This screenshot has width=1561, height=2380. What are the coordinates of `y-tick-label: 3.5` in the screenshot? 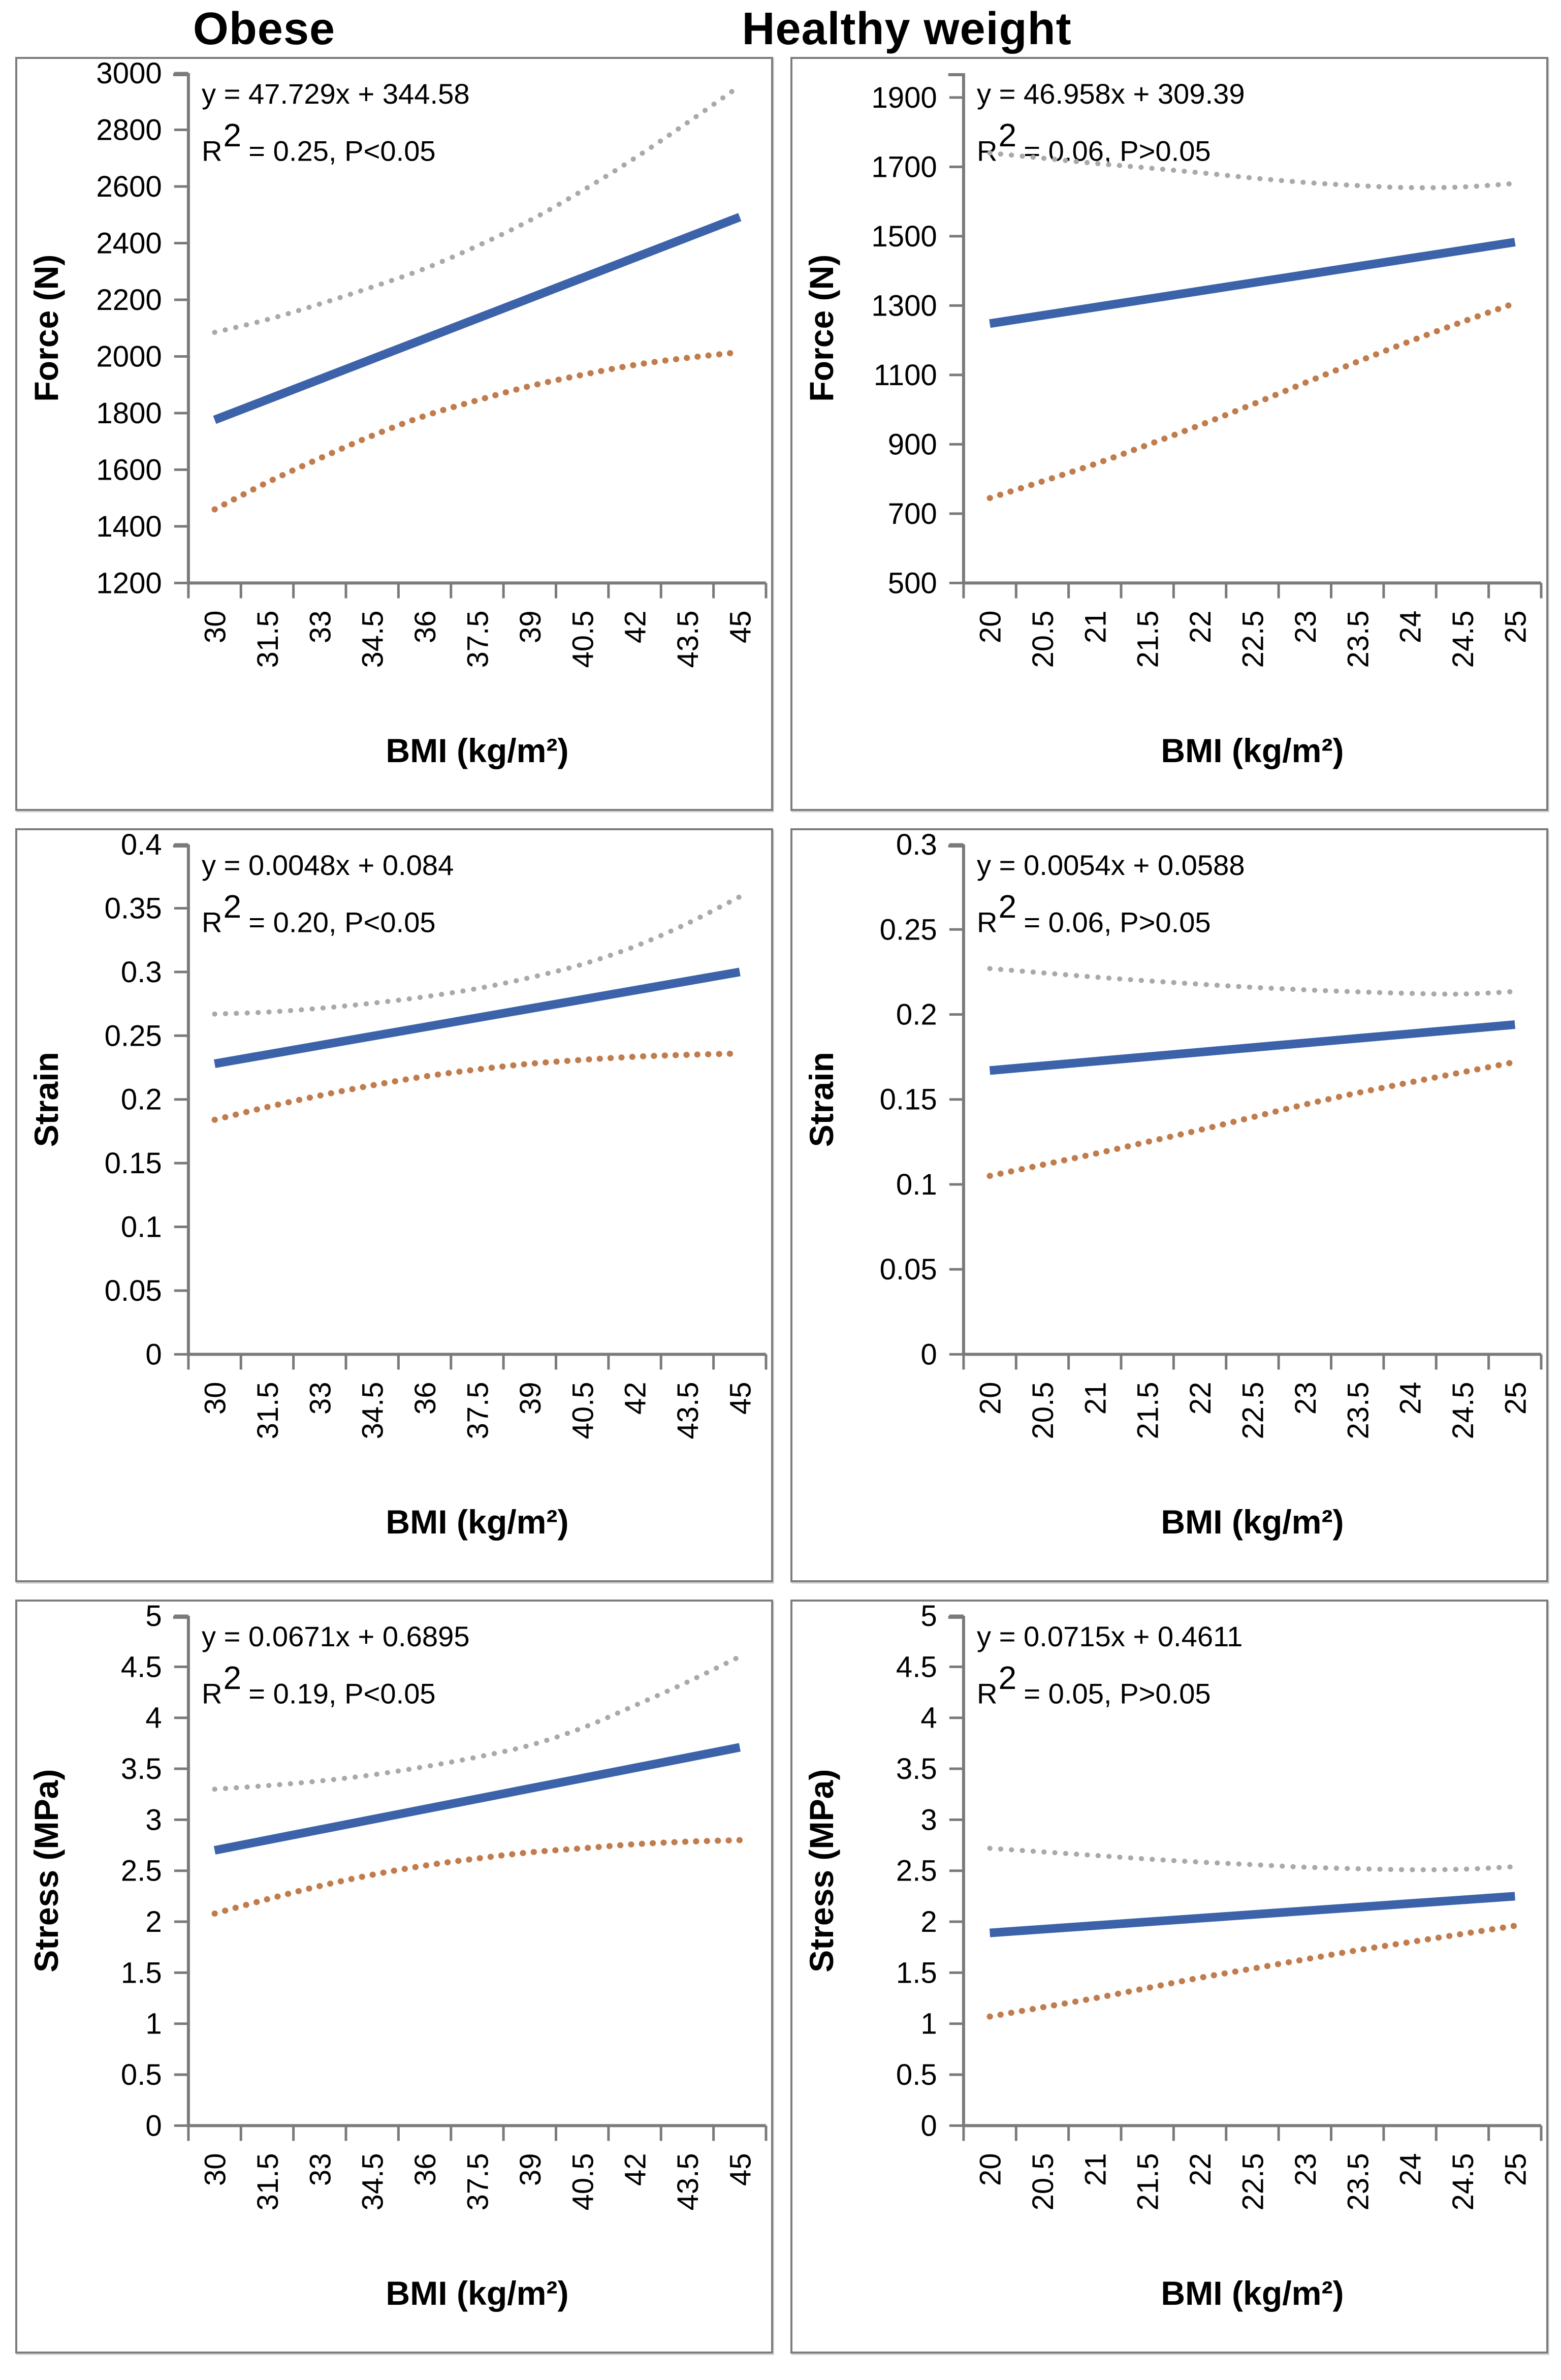 It's located at (141, 1769).